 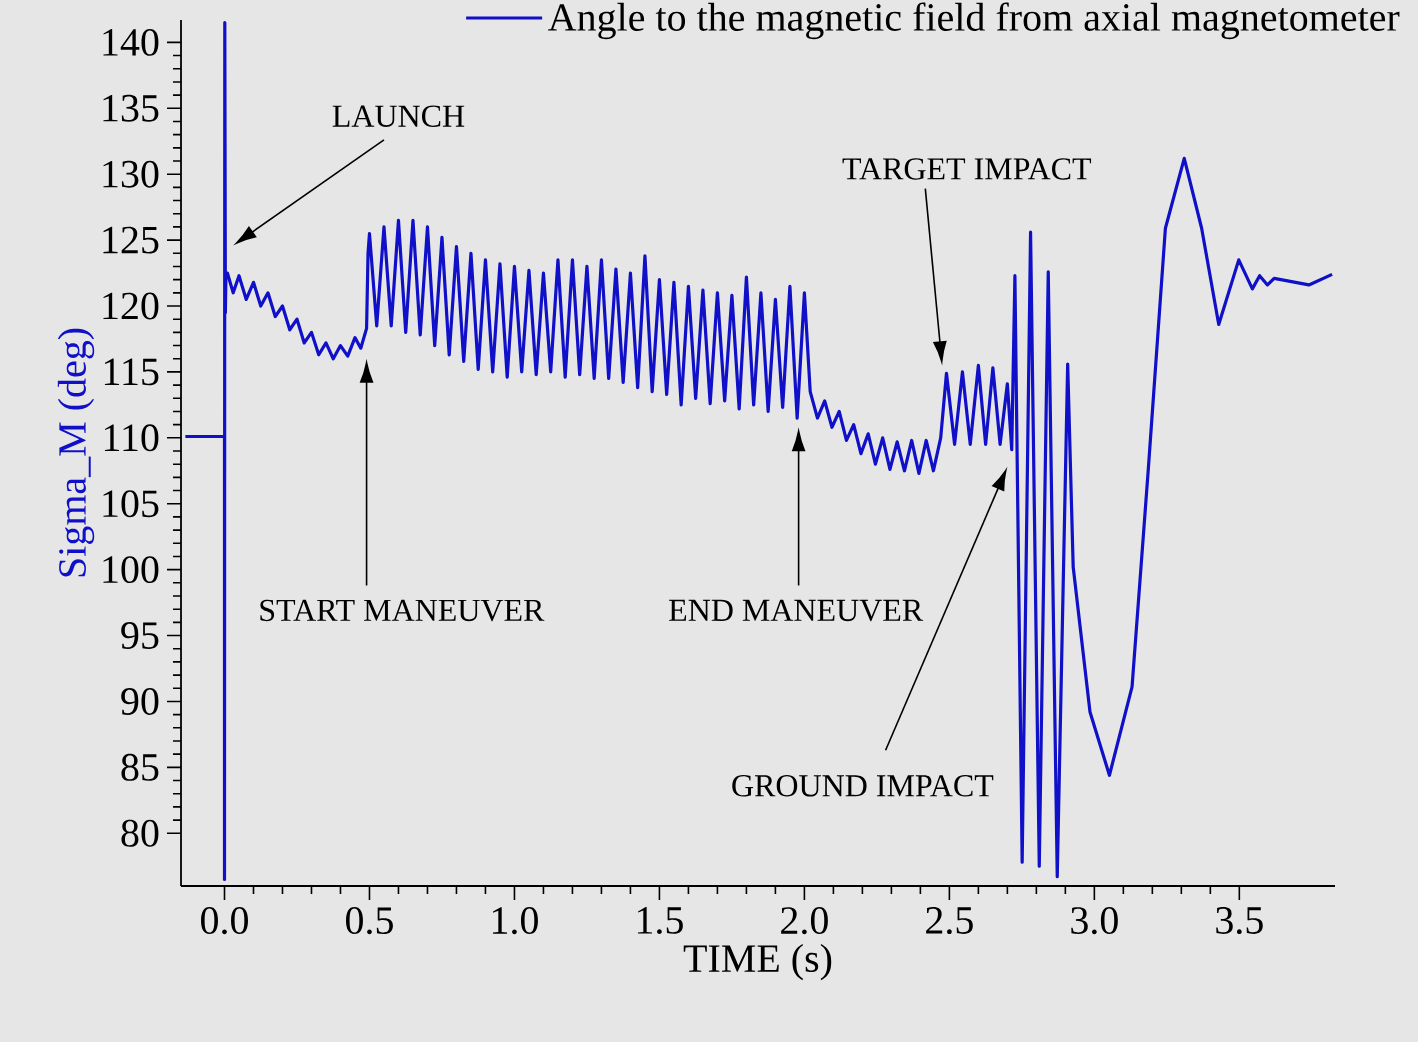 I want to click on x-tick-label: 3.5, so click(x=1239, y=921).